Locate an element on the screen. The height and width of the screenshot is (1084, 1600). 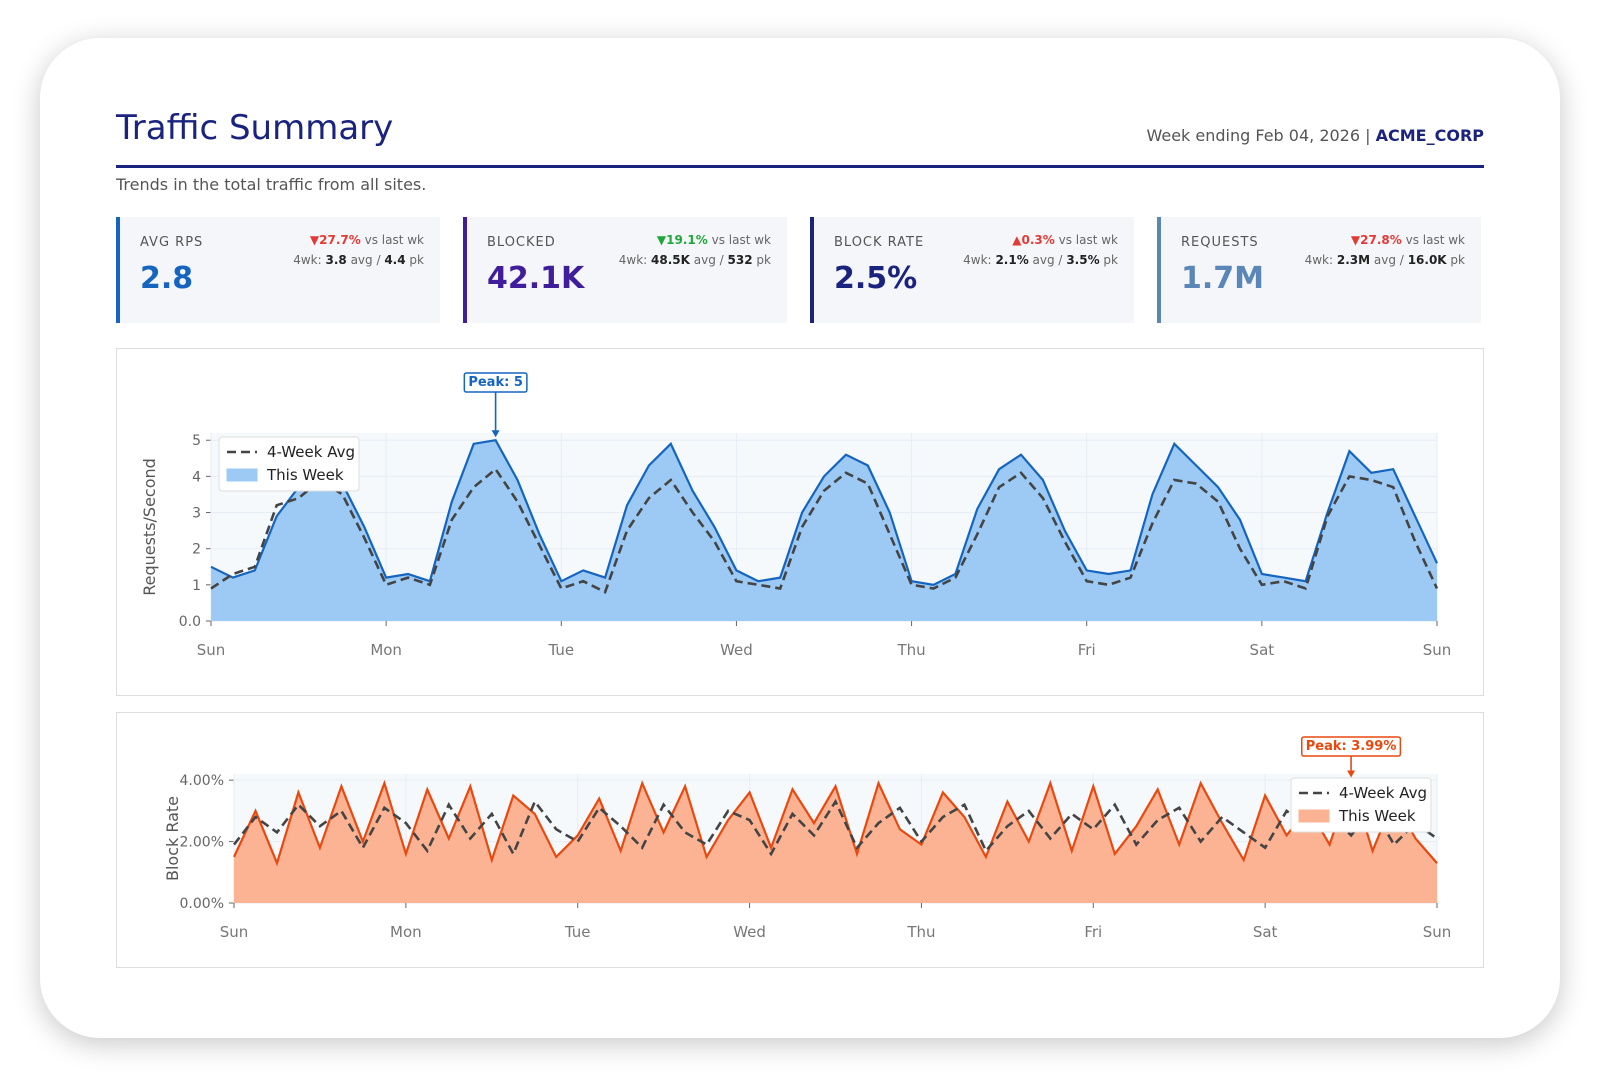
baseline-peak: 4.4 is located at coordinates (395, 260).